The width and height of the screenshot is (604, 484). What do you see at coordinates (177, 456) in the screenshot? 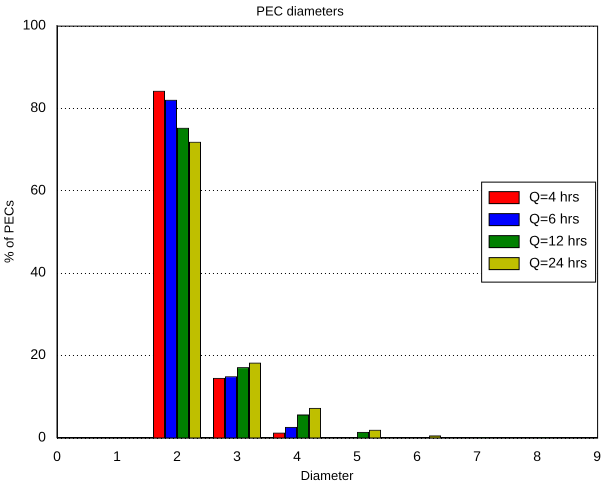
I see `x-tick-label: 2` at bounding box center [177, 456].